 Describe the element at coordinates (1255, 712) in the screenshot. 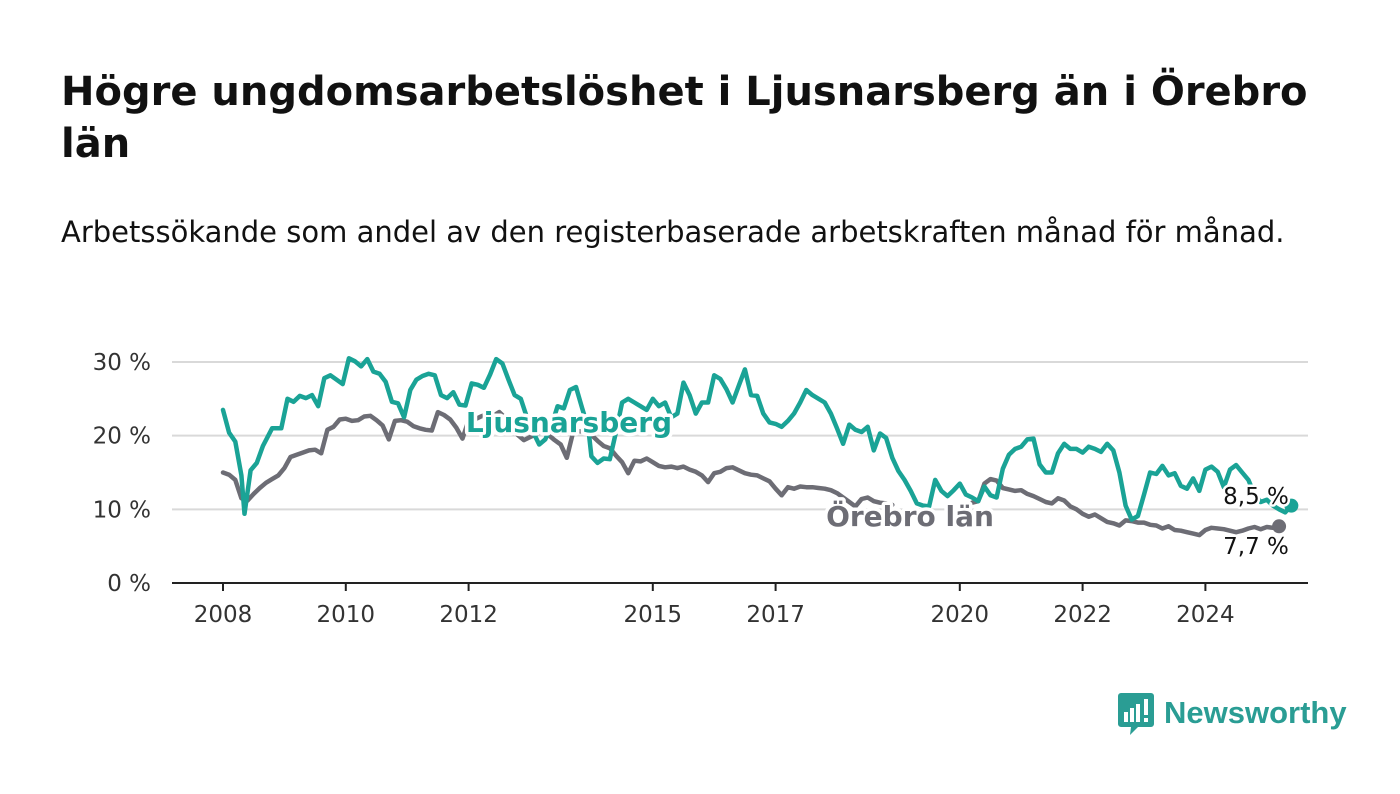

I see `newsworthy-logo-text: Newsworthy` at that location.